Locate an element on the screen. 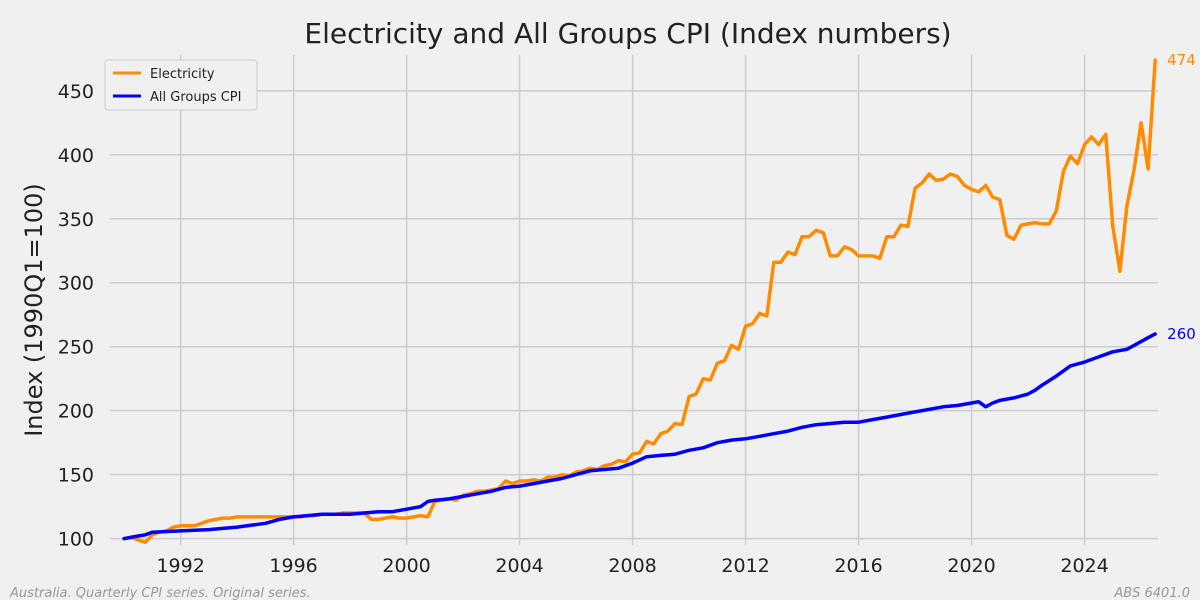  y-tick-label: 400 is located at coordinates (76, 156).